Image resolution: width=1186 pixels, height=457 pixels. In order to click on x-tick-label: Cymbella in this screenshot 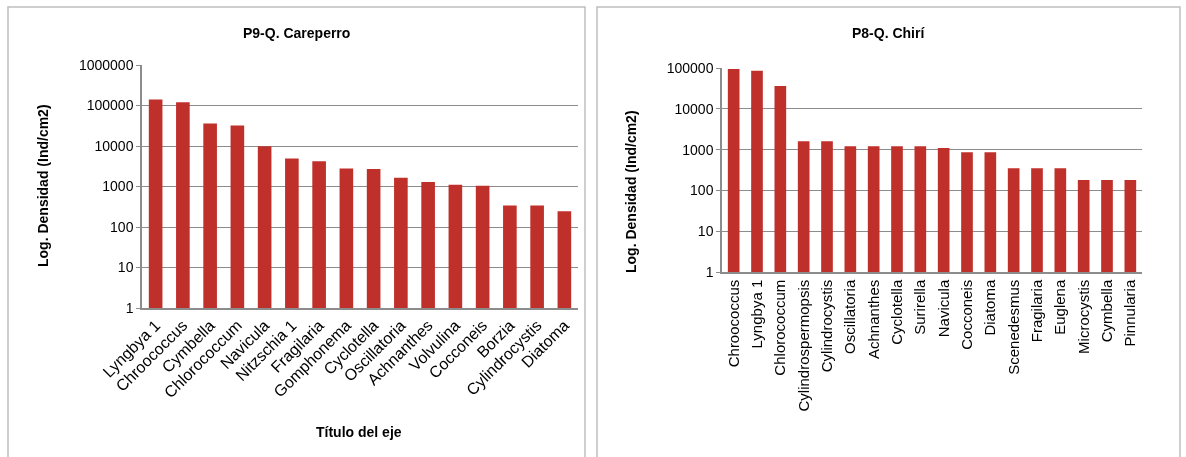, I will do `click(1106, 311)`.